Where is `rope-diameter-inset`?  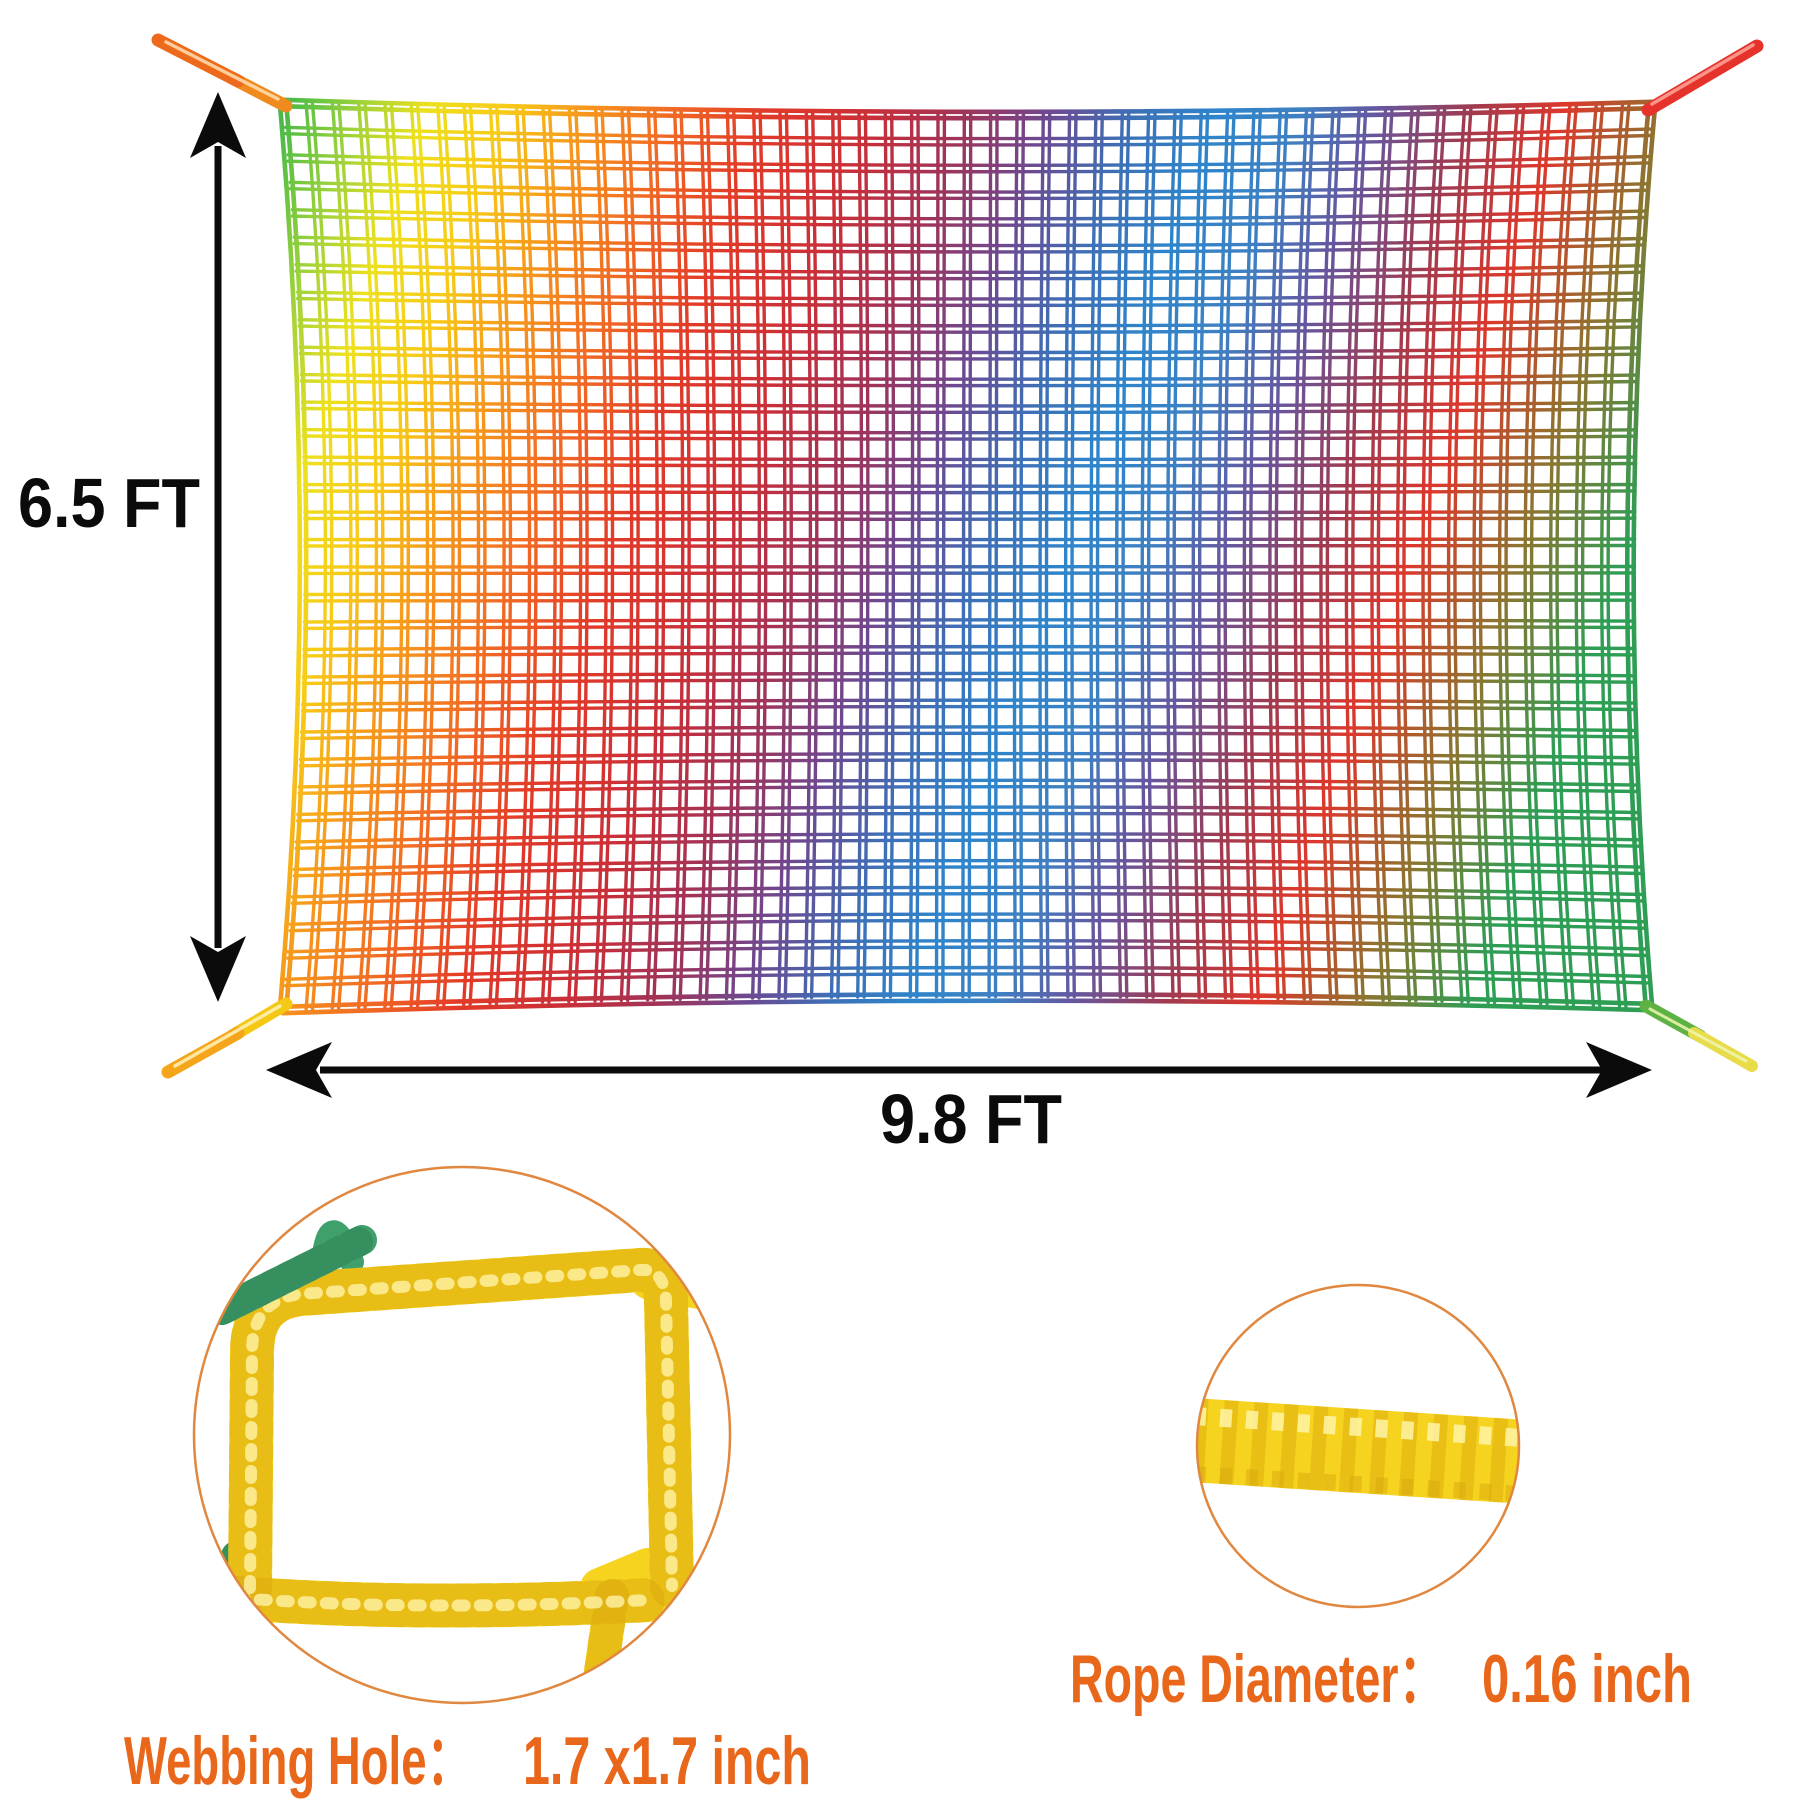 rope-diameter-inset is located at coordinates (1358, 1446).